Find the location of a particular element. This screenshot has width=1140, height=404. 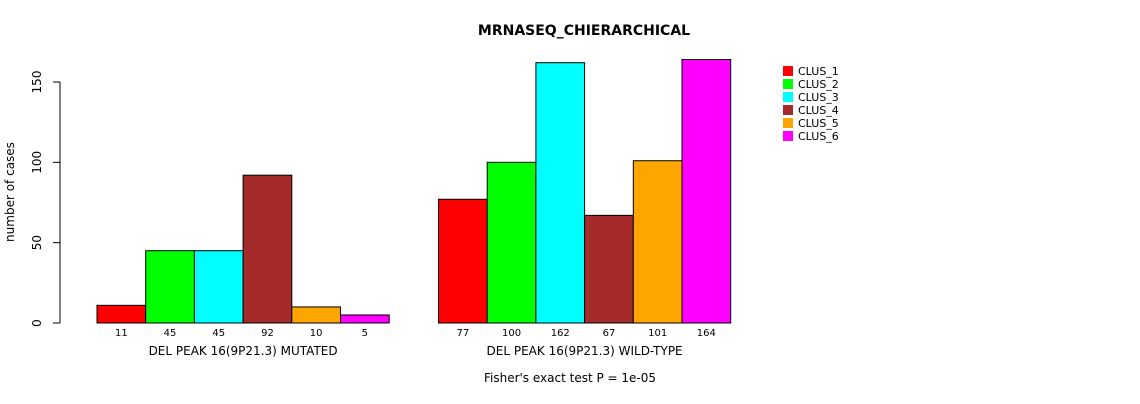

footer-test-result: Fisher's exact test P = 1e-05 is located at coordinates (570, 378).